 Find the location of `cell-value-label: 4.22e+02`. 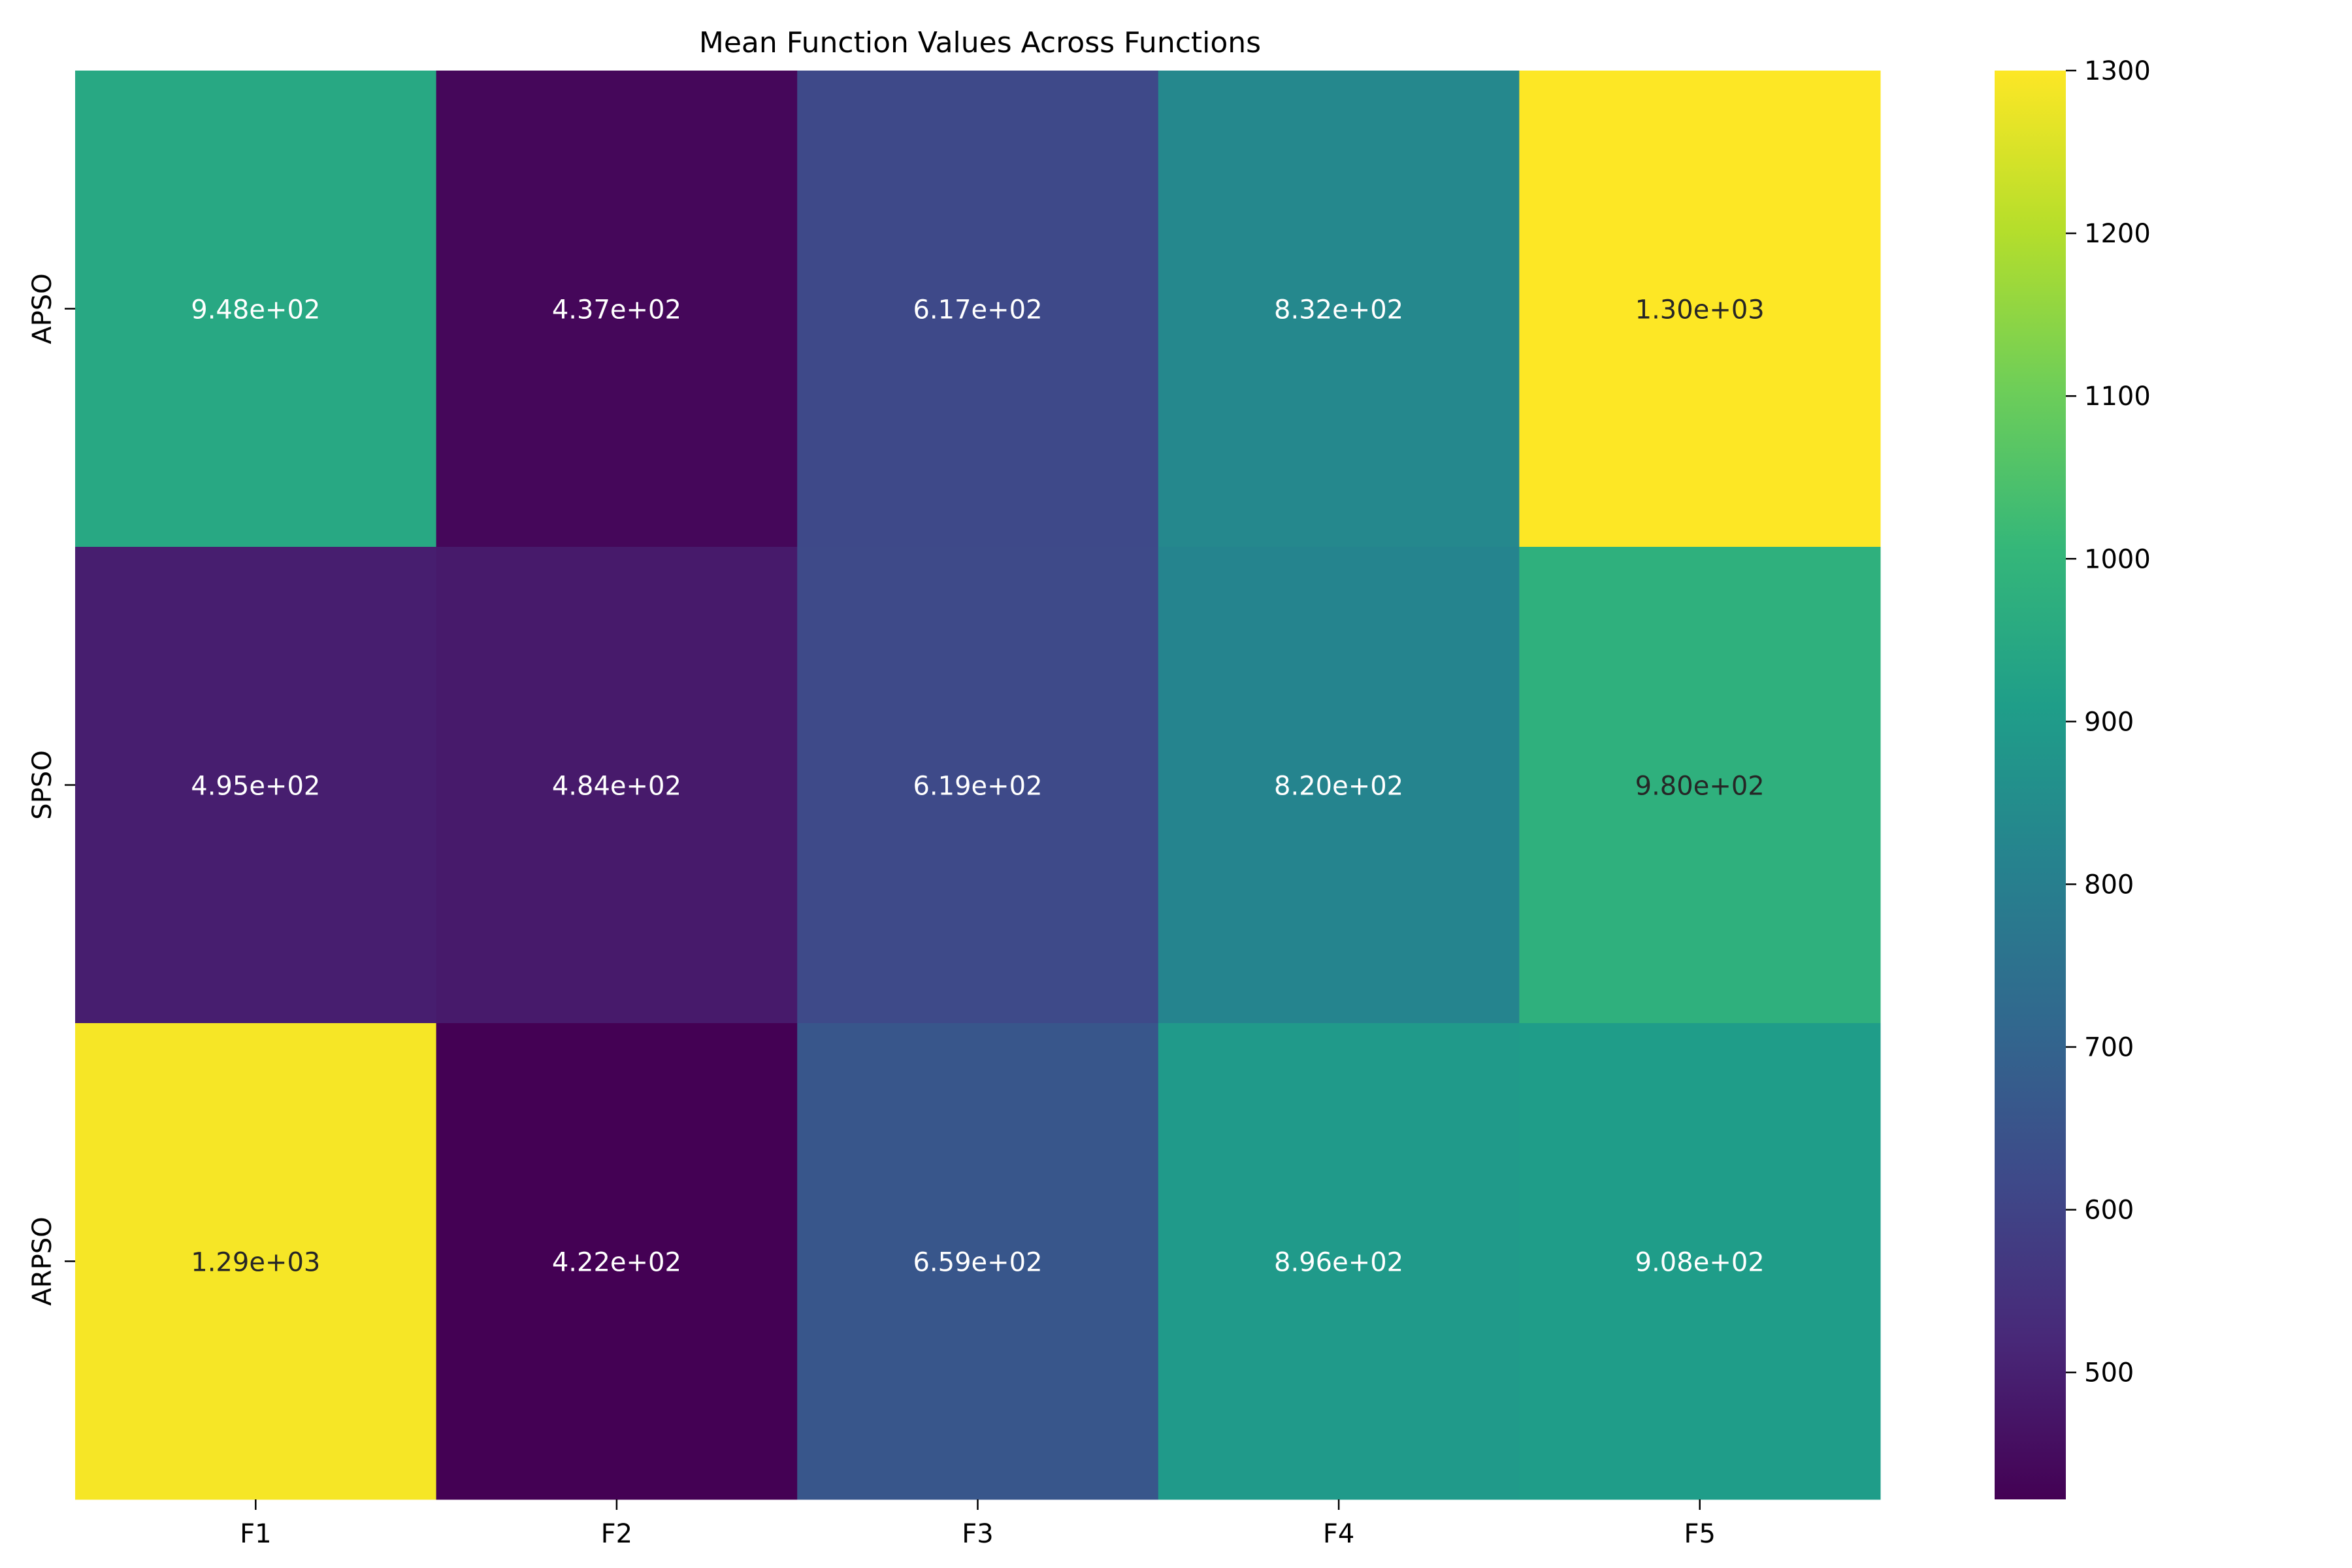

cell-value-label: 4.22e+02 is located at coordinates (616, 1263).